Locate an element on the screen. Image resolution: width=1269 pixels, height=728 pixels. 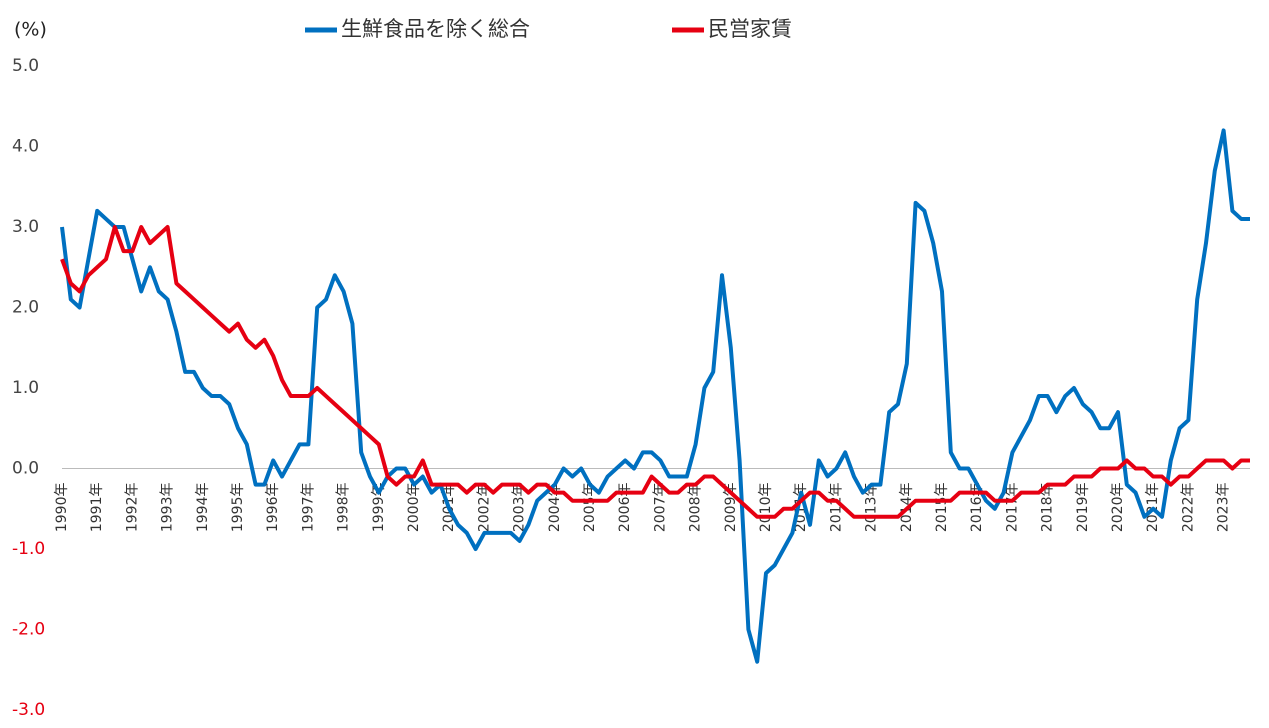
x-tick-label: 2019年 is located at coordinates (1083, 508).